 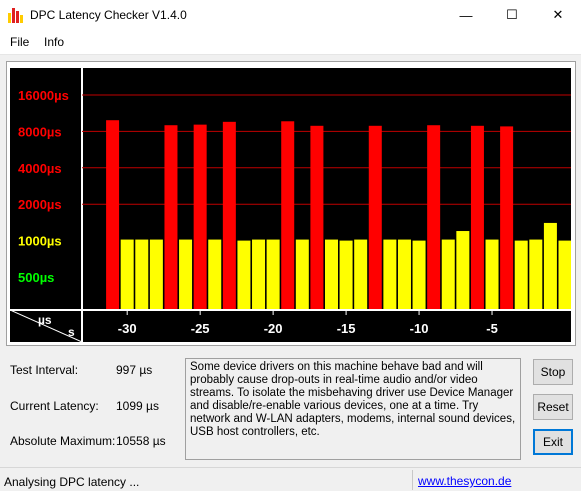 I want to click on y-tick-label: 500µs, so click(x=36, y=277).